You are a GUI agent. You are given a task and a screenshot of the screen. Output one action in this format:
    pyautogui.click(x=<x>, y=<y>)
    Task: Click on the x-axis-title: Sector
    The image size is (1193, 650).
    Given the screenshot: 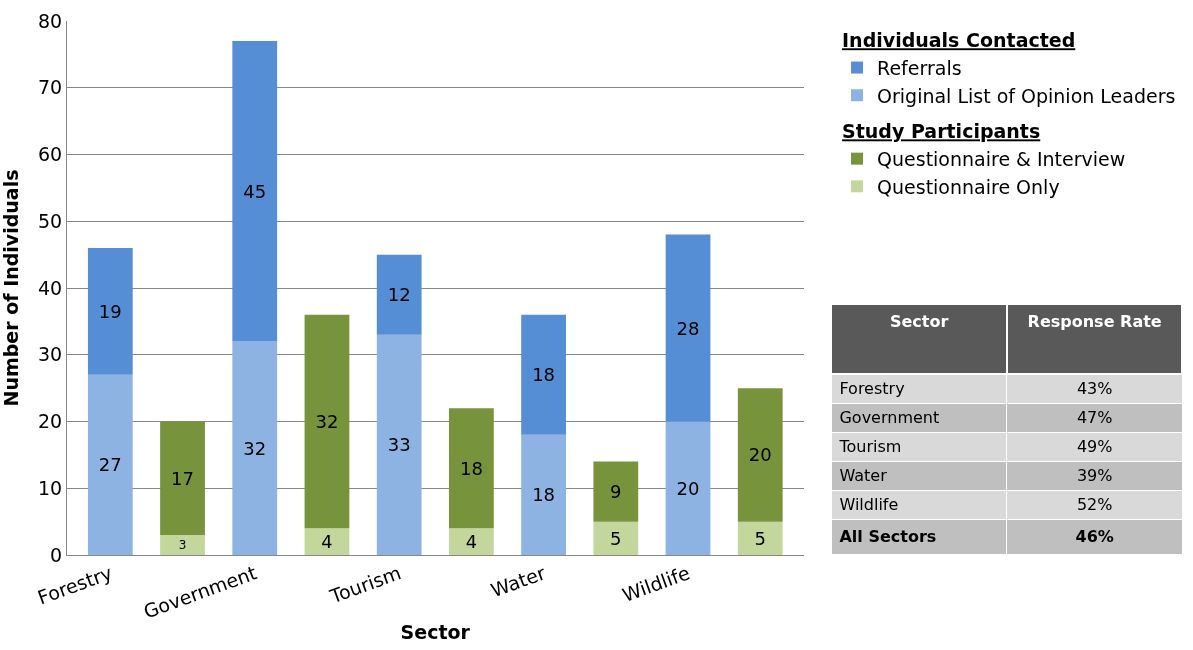 What is the action you would take?
    pyautogui.click(x=435, y=632)
    